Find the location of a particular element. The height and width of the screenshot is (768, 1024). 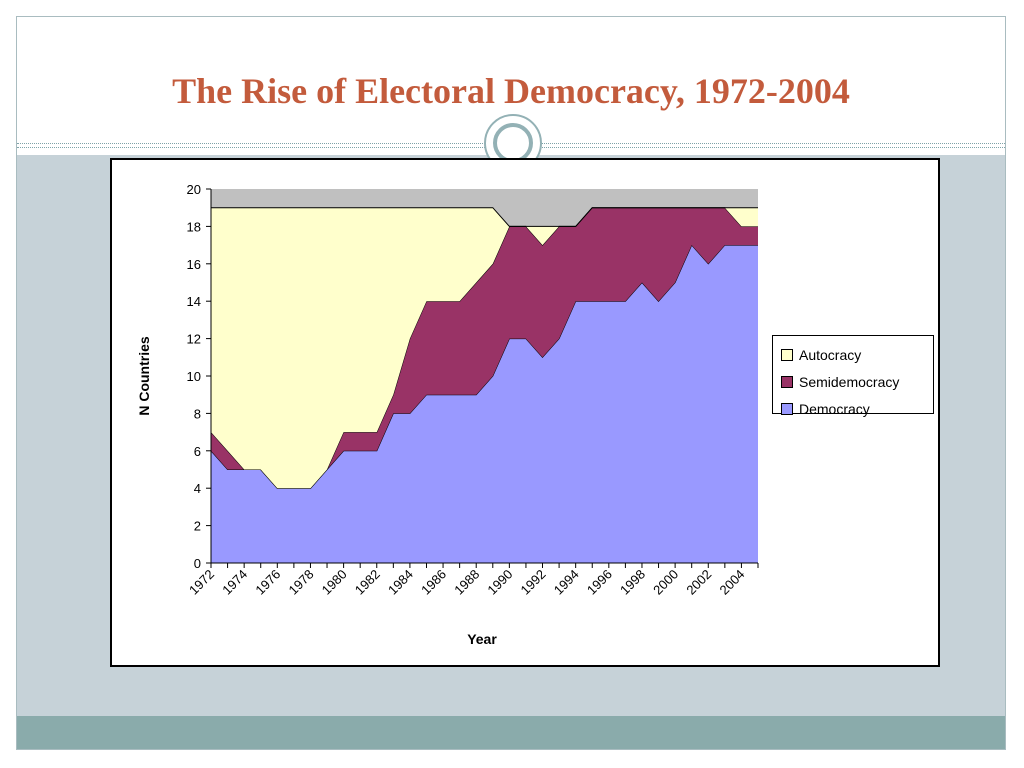

y-tick-label: 20 is located at coordinates (194, 189).